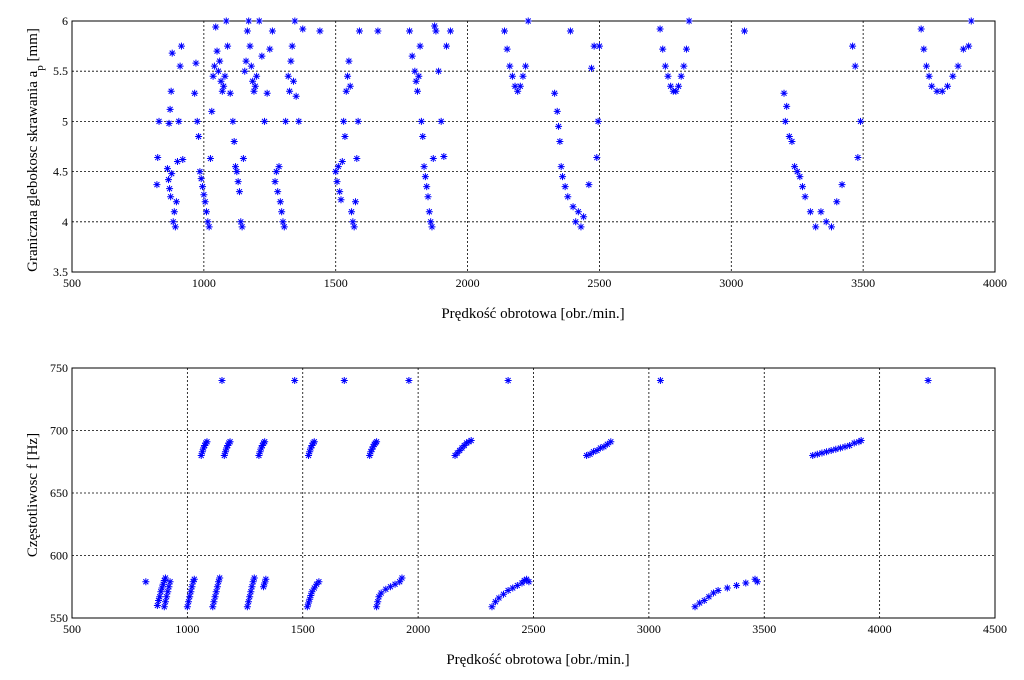 The width and height of the screenshot is (1024, 680). What do you see at coordinates (59, 368) in the screenshot?
I see `y-tick-label: 750` at bounding box center [59, 368].